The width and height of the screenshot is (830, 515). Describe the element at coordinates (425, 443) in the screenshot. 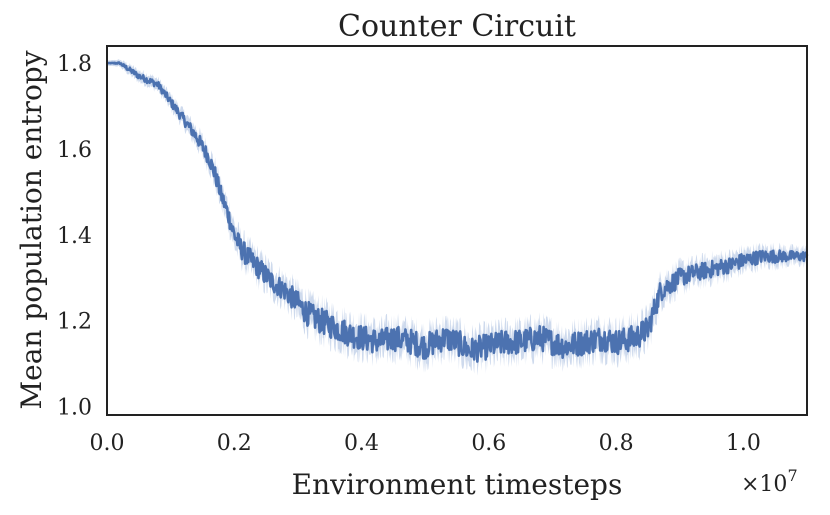

I see `x-tick-labels: 0.0 0.2 0.4 0.6 0.8 1.0` at that location.